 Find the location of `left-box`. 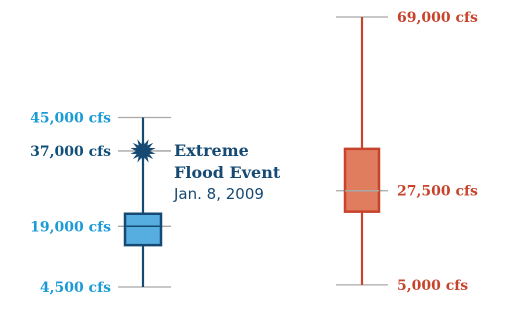

left-box is located at coordinates (143, 229).